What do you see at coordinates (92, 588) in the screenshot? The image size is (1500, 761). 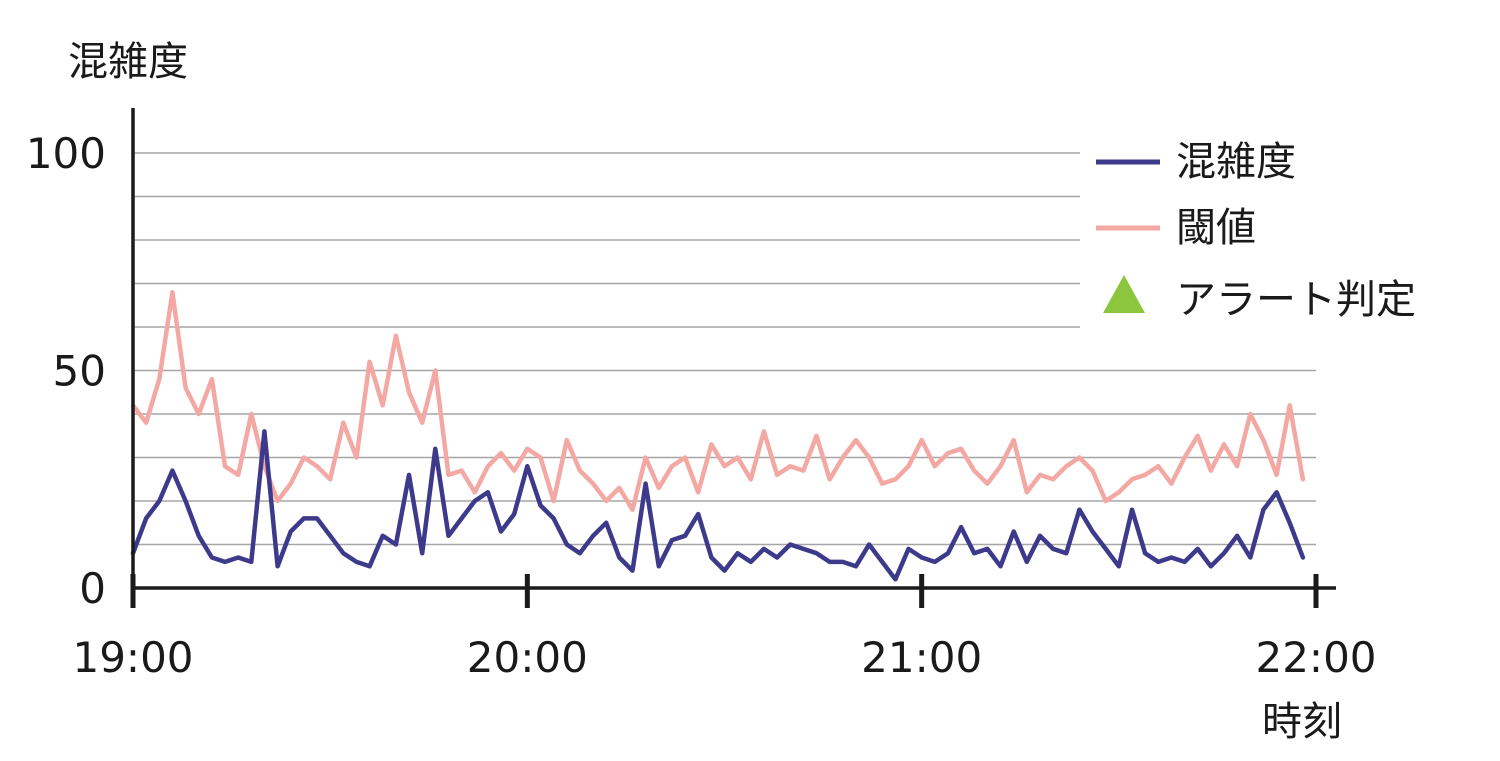 I see `y-tick-label: 0` at bounding box center [92, 588].